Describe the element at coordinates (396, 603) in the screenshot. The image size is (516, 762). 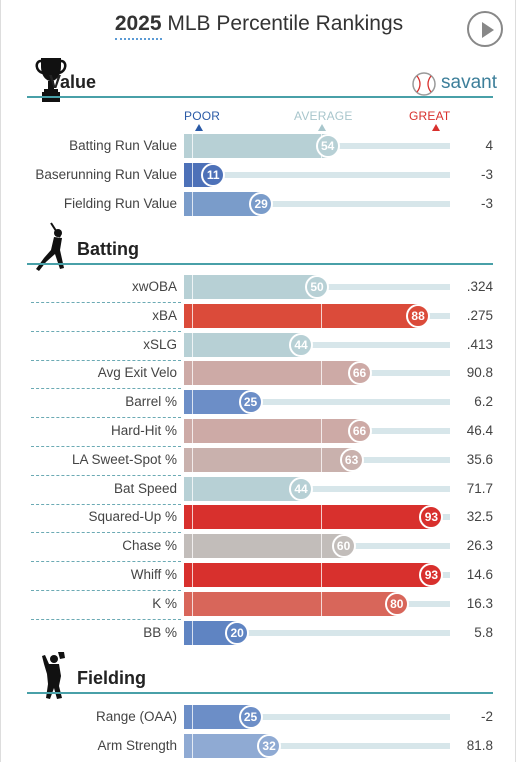
I see `percentile-bubble: 80` at that location.